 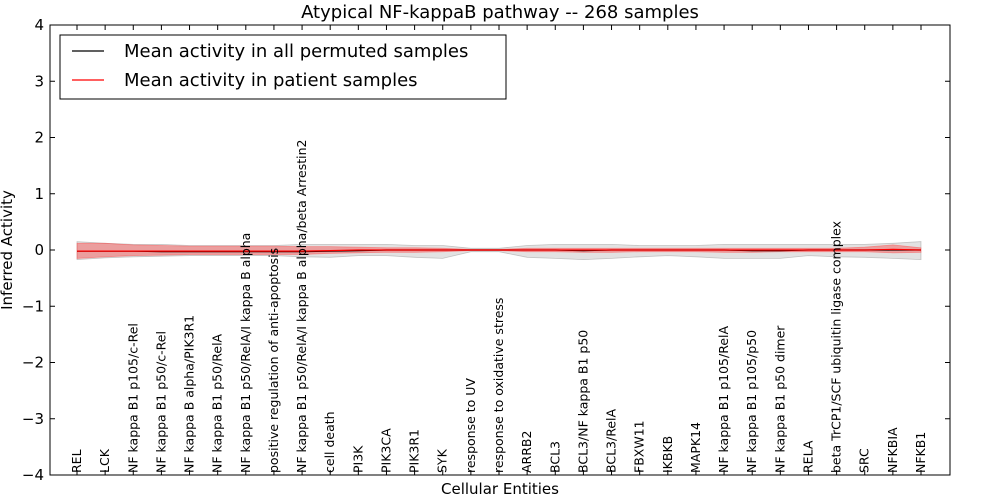 What do you see at coordinates (132, 398) in the screenshot?
I see `x-tick-label: NF kappa B1 p105/c-Rel` at bounding box center [132, 398].